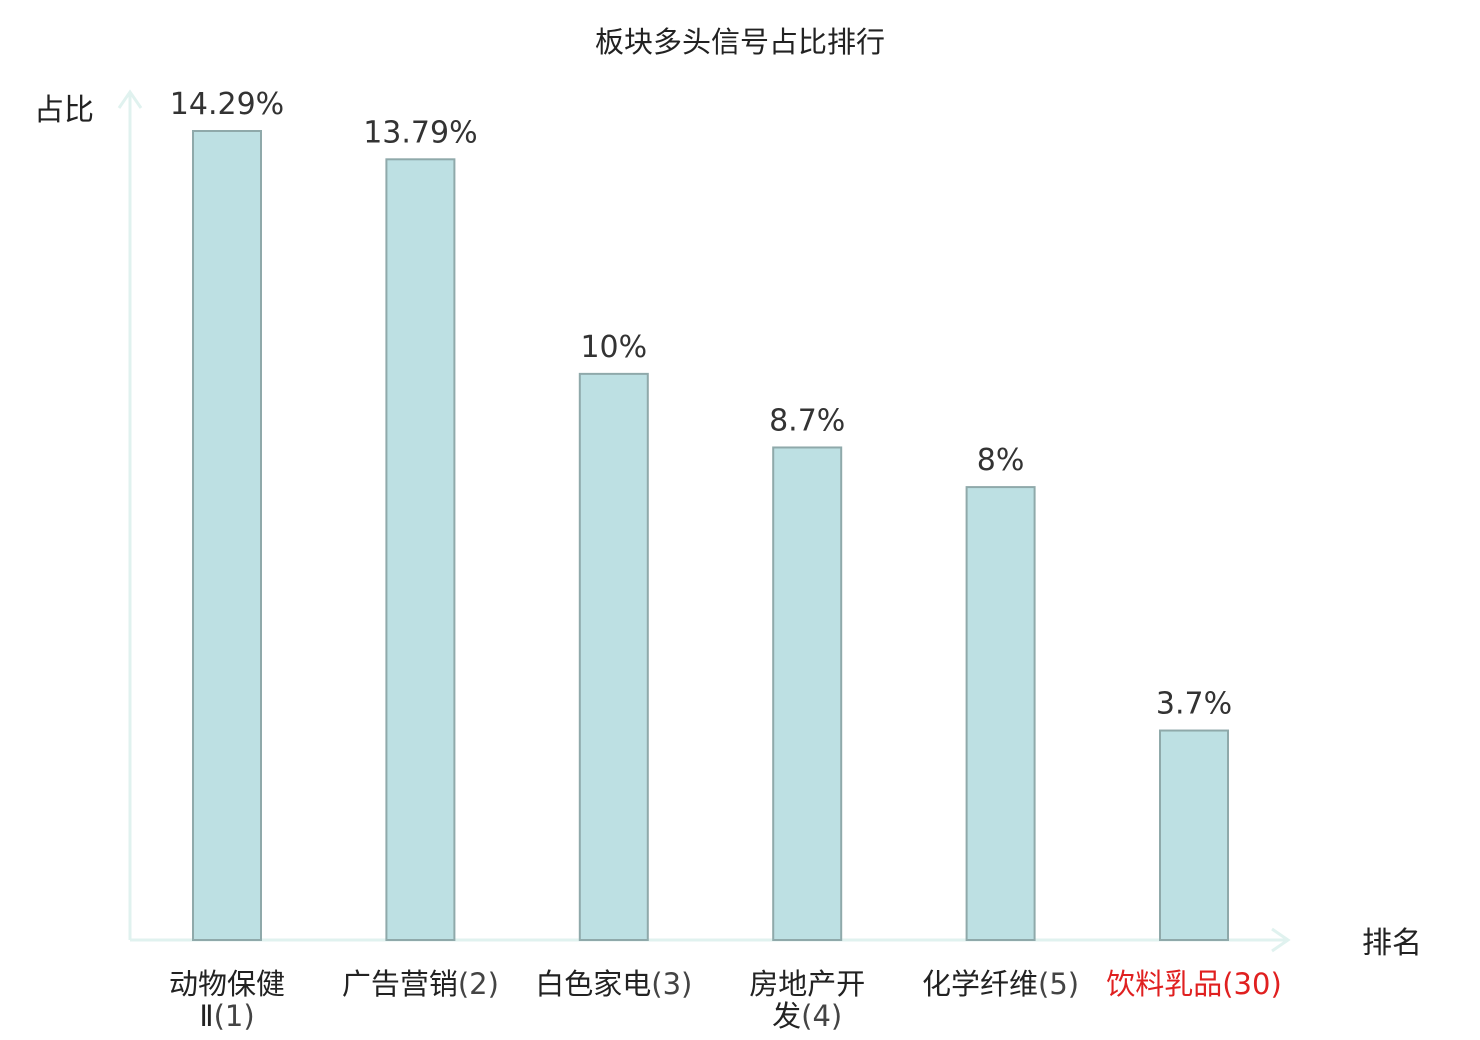 This screenshot has width=1480, height=1040. What do you see at coordinates (710, 940) in the screenshot?
I see `x-axis` at bounding box center [710, 940].